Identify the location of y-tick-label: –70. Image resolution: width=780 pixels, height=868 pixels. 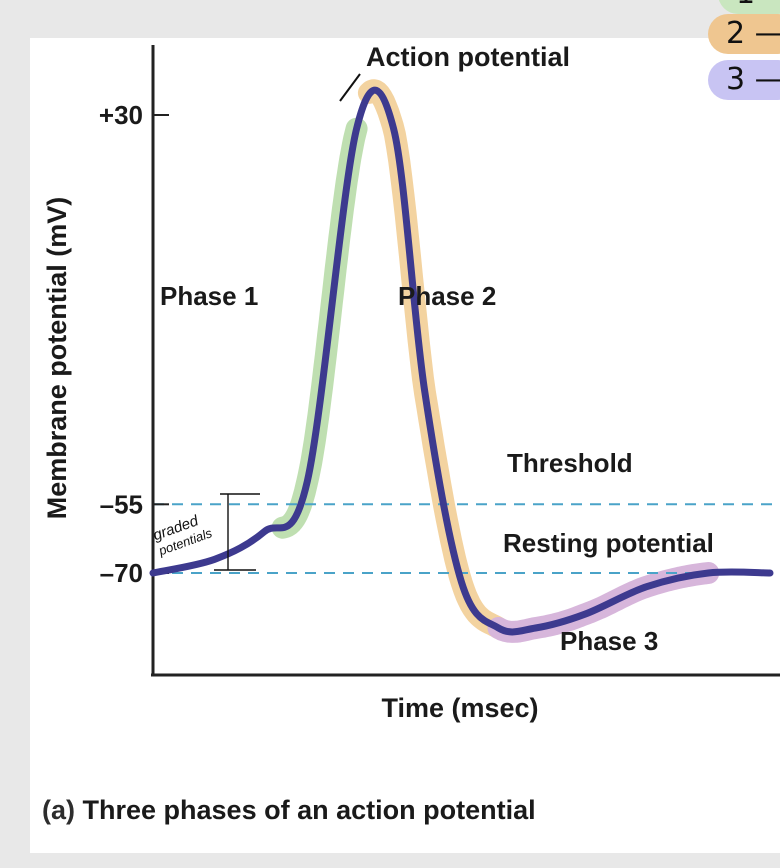
(121, 573).